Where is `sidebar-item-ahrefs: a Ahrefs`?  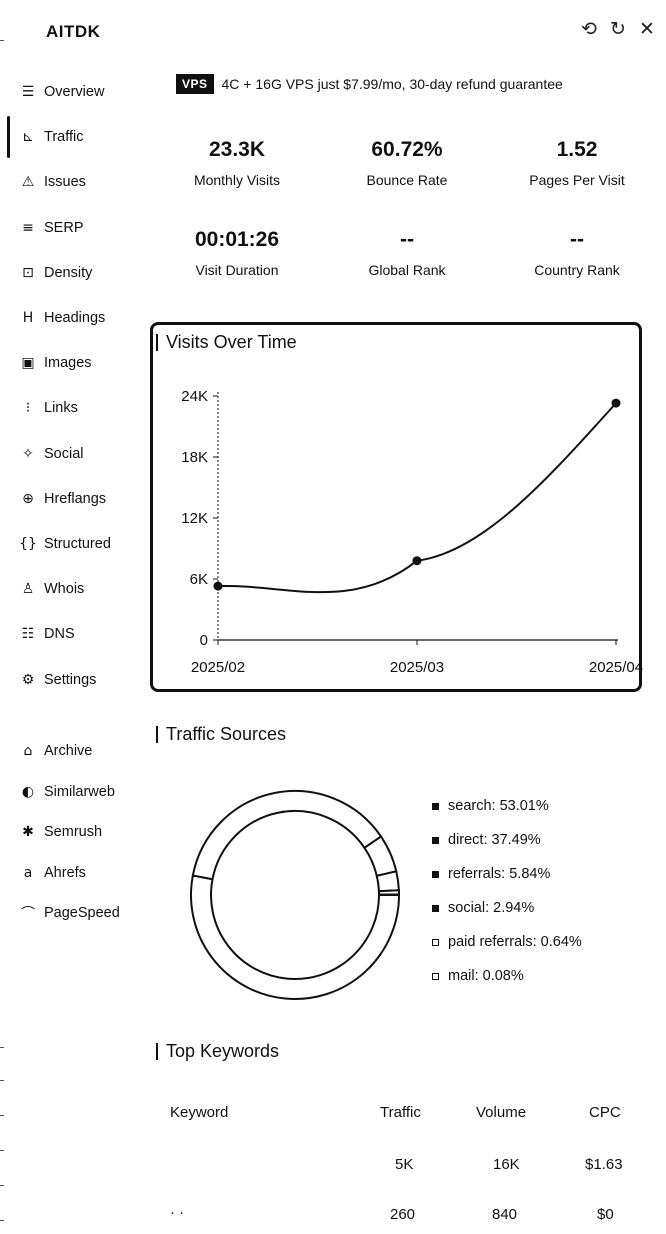 sidebar-item-ahrefs: a Ahrefs is located at coordinates (52, 873).